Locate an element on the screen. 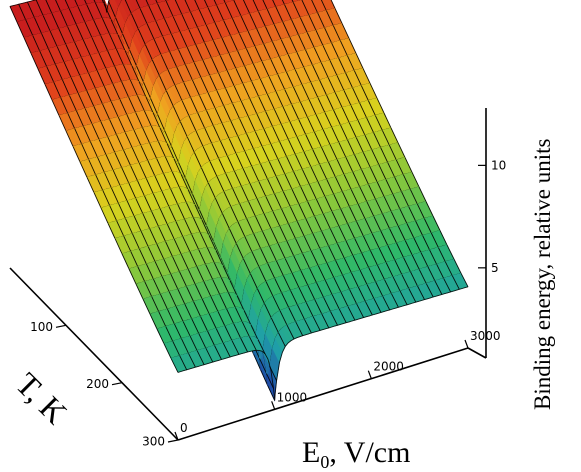 The width and height of the screenshot is (581, 472). e0-tick is located at coordinates (466, 344).